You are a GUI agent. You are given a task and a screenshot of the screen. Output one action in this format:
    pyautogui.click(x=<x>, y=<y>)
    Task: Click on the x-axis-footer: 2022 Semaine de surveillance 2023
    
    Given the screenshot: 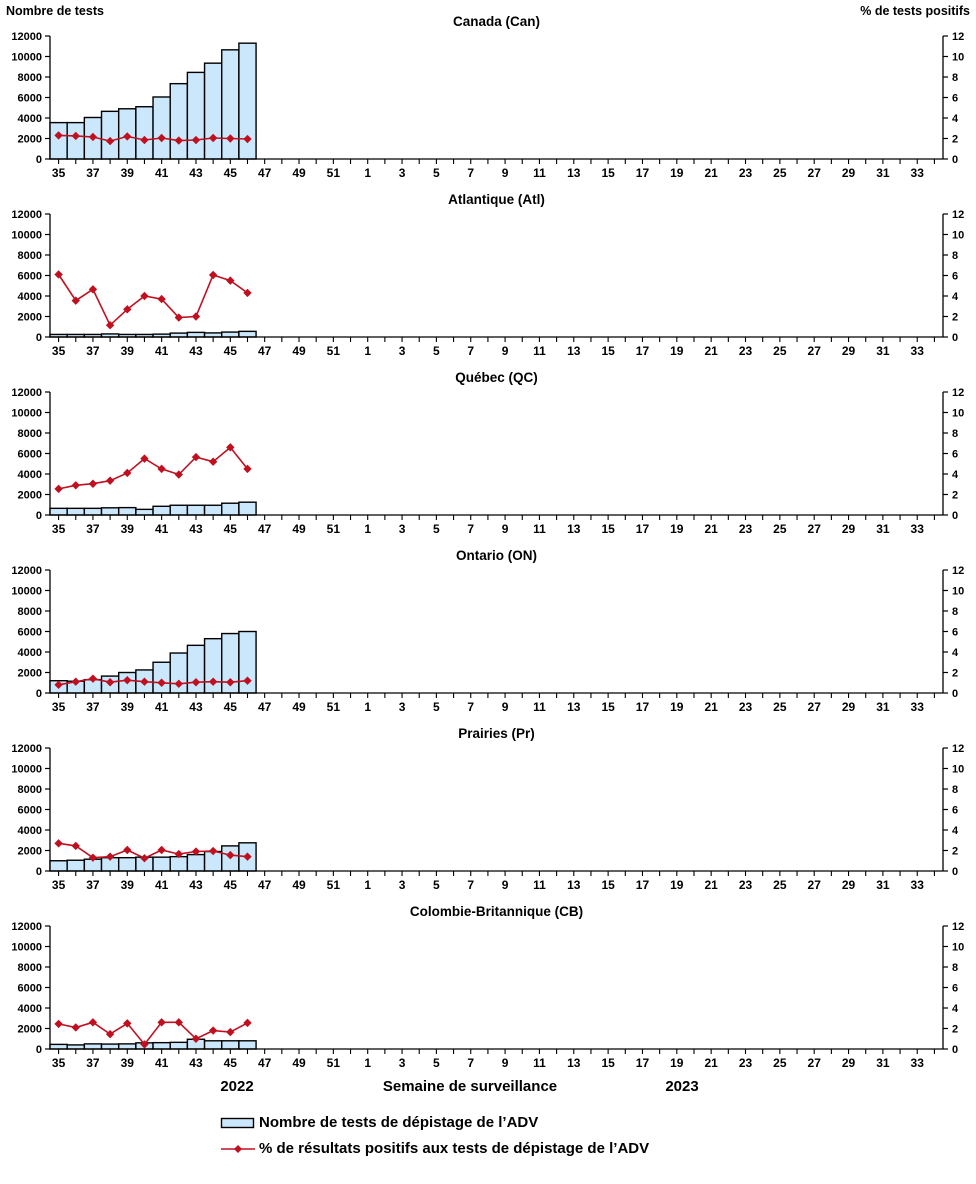 What is the action you would take?
    pyautogui.click(x=488, y=1089)
    